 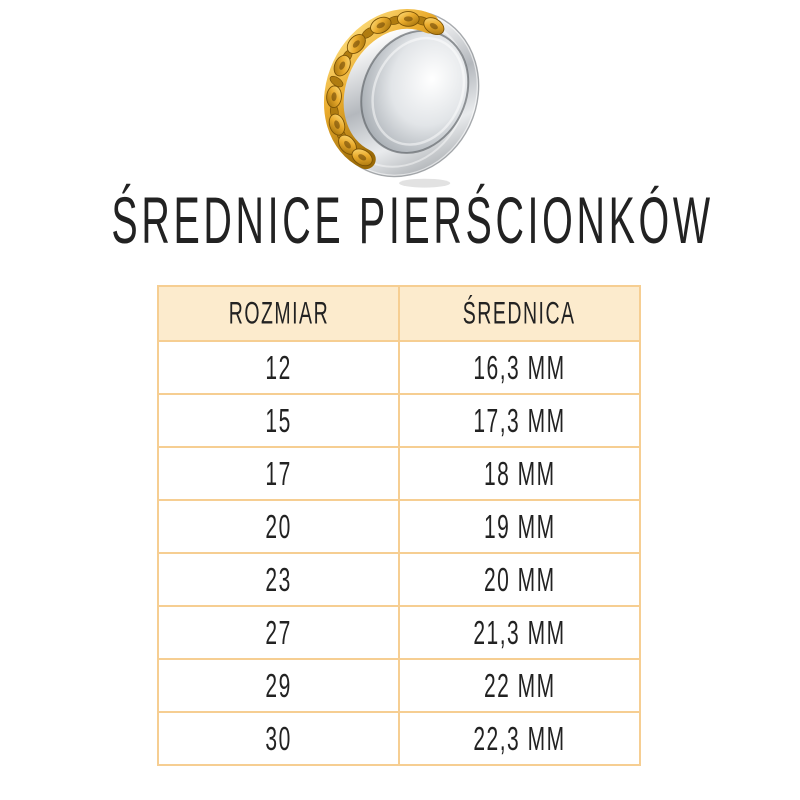 I want to click on size-value: 23, so click(x=278, y=579).